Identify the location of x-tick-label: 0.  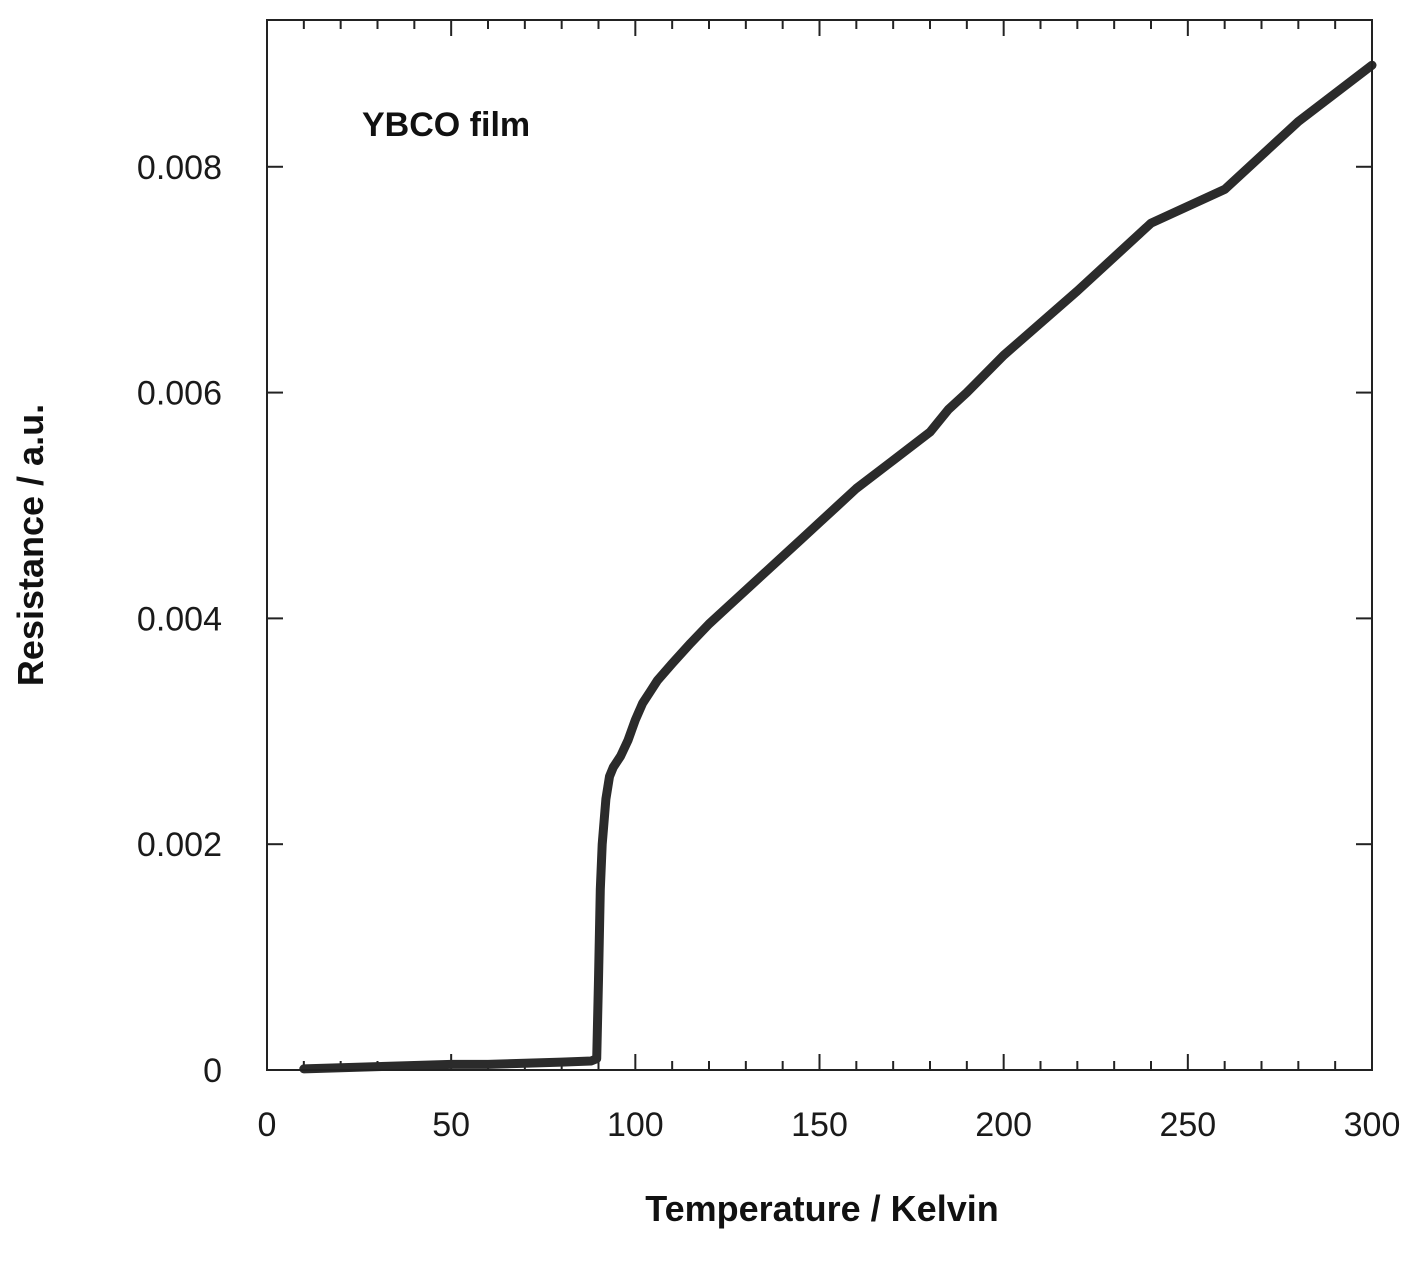
(267, 1125).